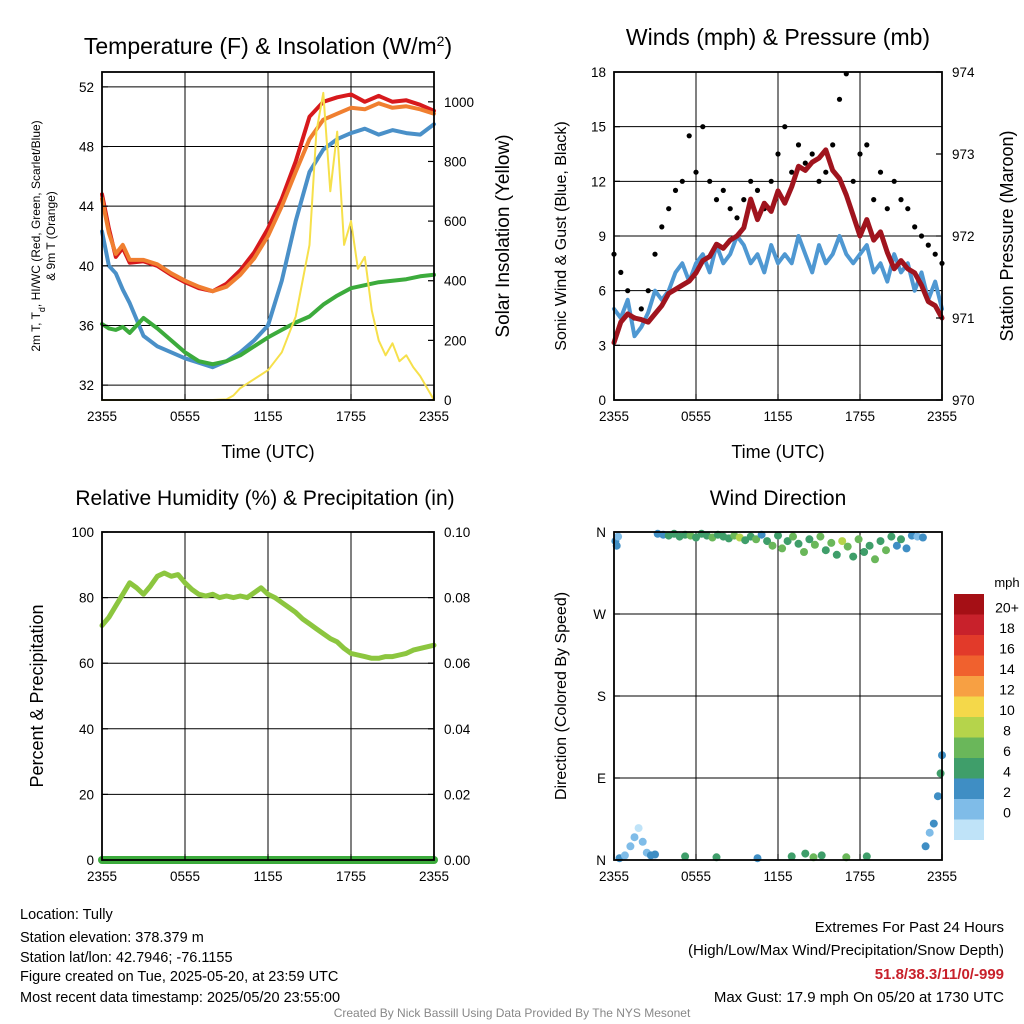 The height and width of the screenshot is (1024, 1024). What do you see at coordinates (457, 532) in the screenshot?
I see `y2-tick-label: 0.10` at bounding box center [457, 532].